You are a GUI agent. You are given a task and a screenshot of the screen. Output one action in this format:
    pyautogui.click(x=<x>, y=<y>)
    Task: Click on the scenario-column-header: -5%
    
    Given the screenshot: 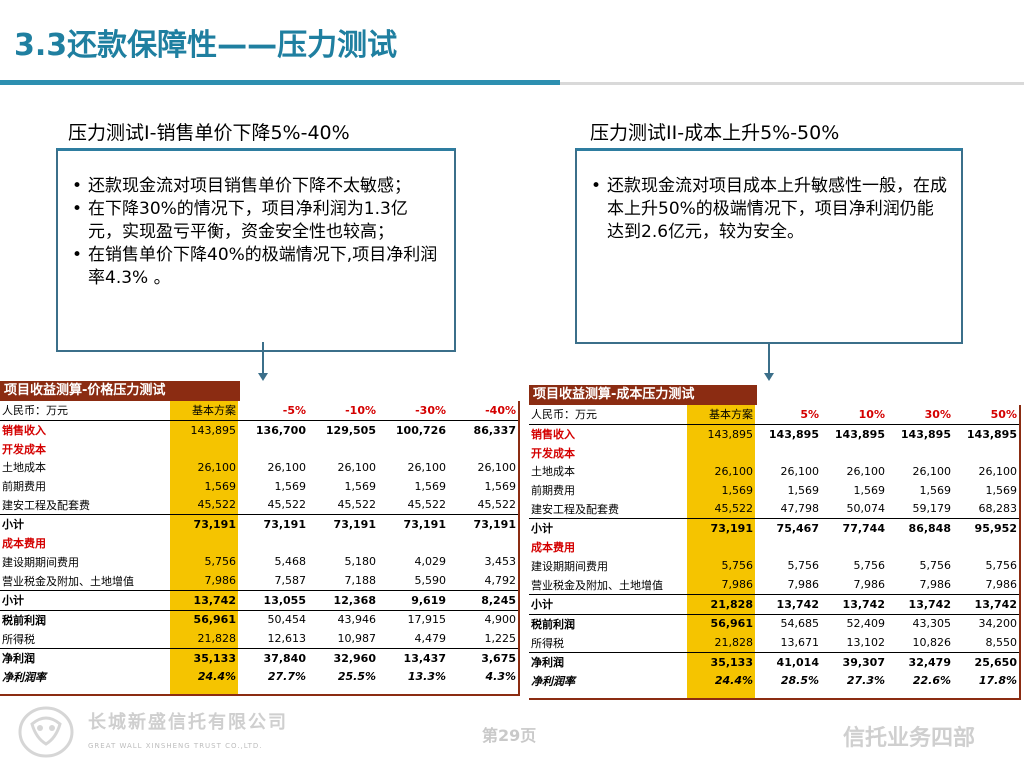 What is the action you would take?
    pyautogui.click(x=273, y=411)
    